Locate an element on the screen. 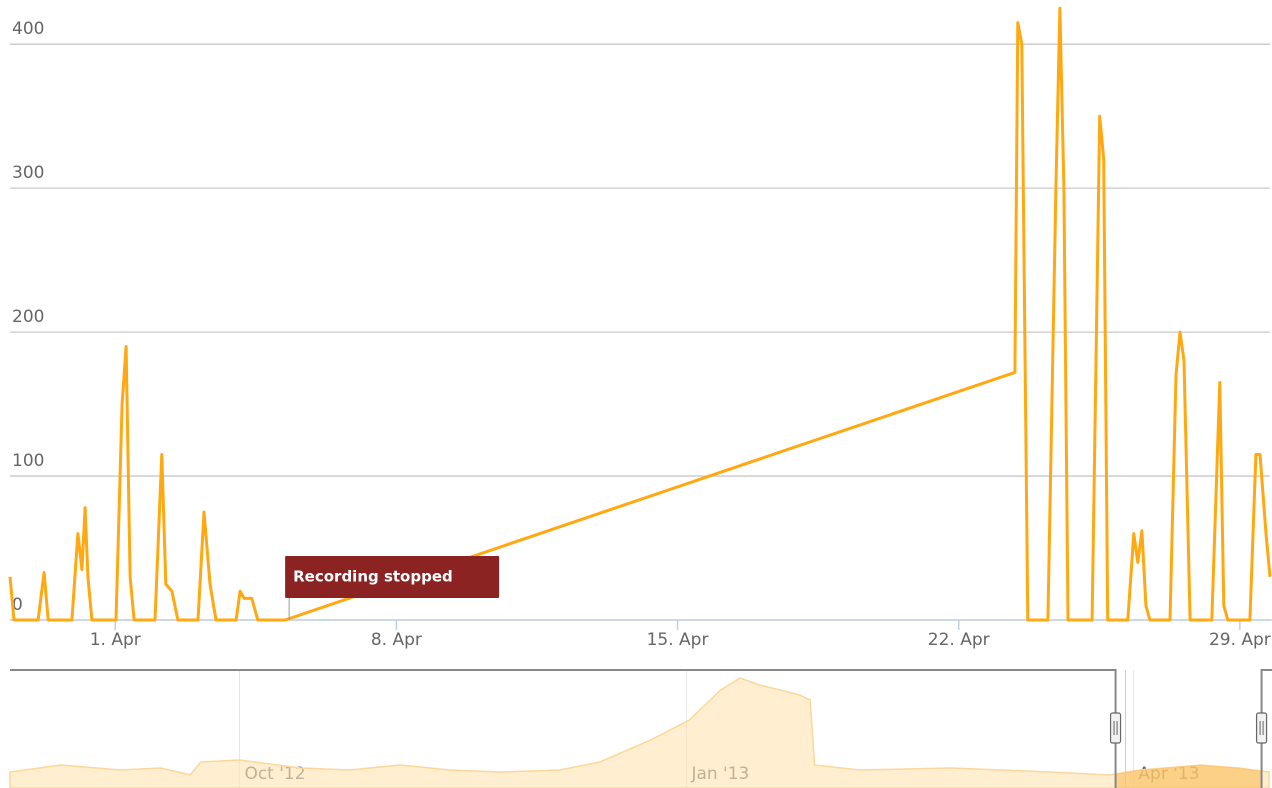  flag-box is located at coordinates (392, 577).